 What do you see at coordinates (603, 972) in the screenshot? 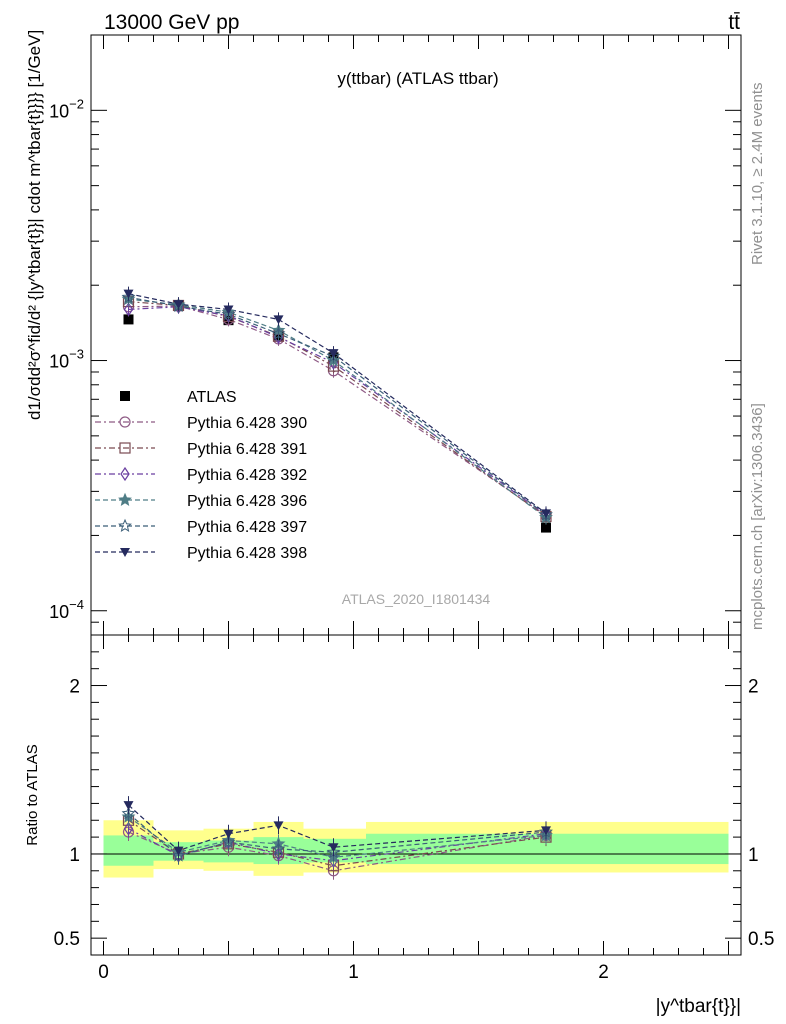
I see `x-tick-label: 2` at bounding box center [603, 972].